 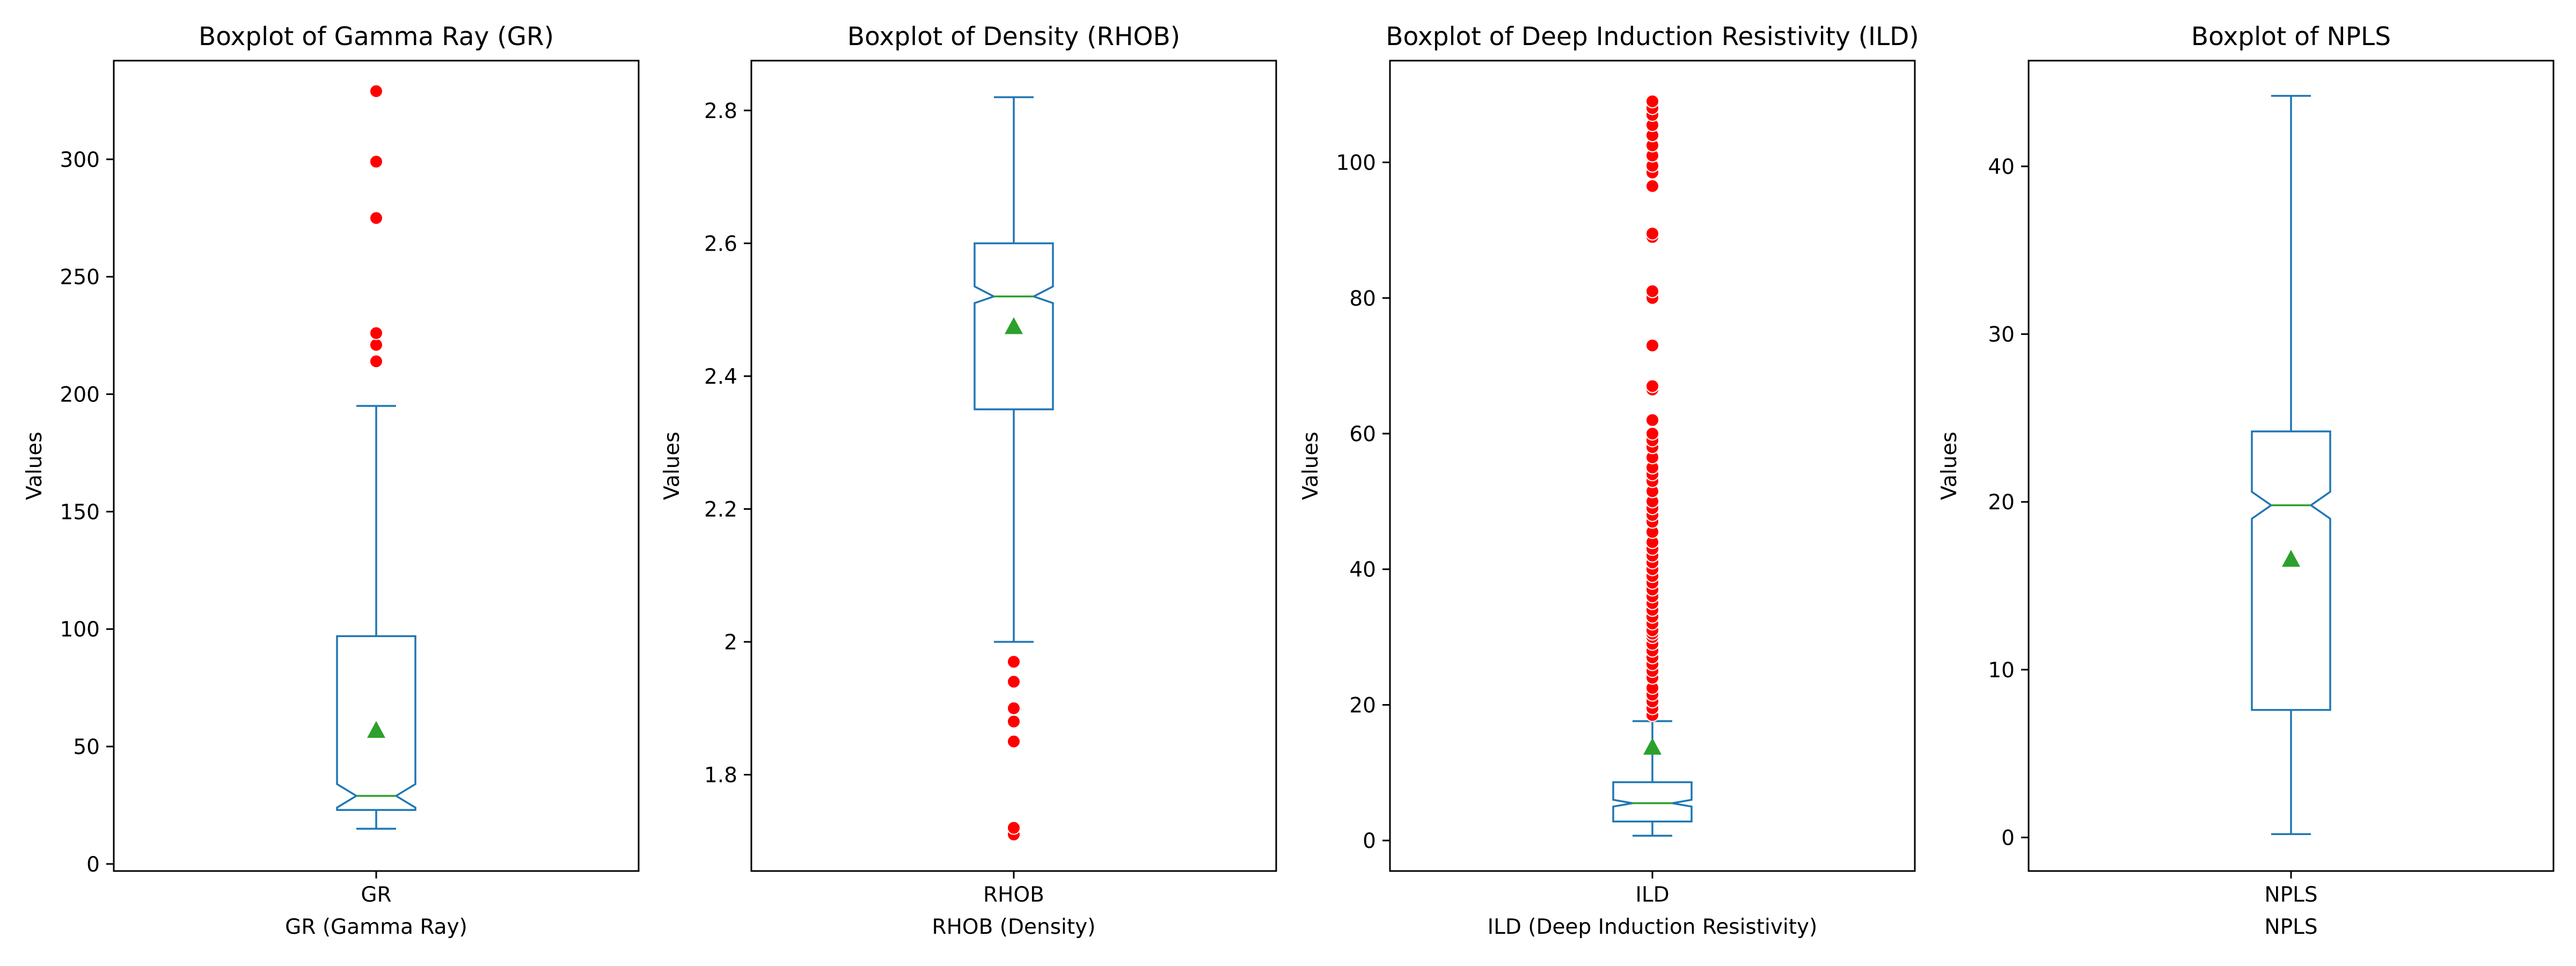 I want to click on y-tick-label: 2, so click(x=730, y=643).